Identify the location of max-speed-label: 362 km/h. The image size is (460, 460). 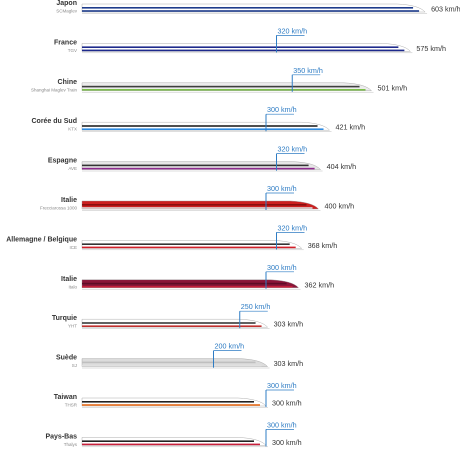
(320, 284).